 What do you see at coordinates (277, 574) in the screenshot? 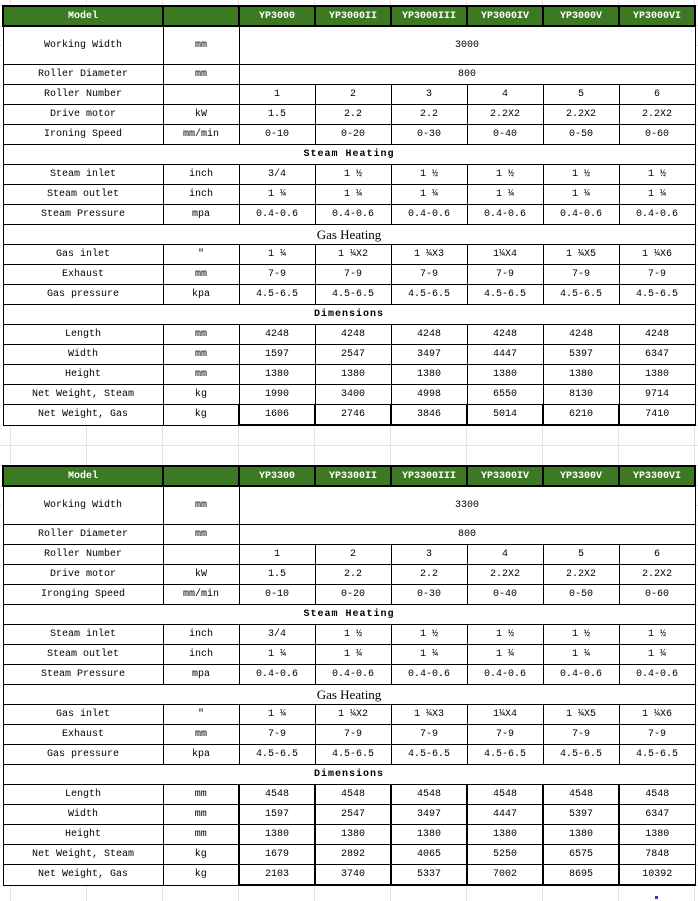
I see `spec-value: 1.5` at bounding box center [277, 574].